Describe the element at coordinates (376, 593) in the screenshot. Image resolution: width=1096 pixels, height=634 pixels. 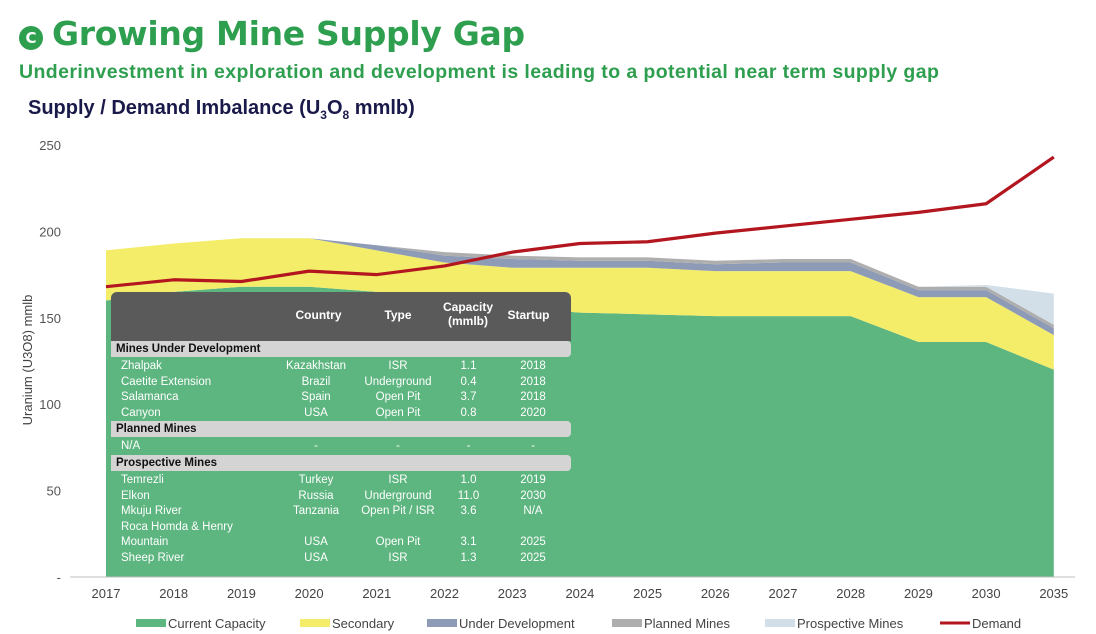
I see `x-tick-label: 2021` at that location.